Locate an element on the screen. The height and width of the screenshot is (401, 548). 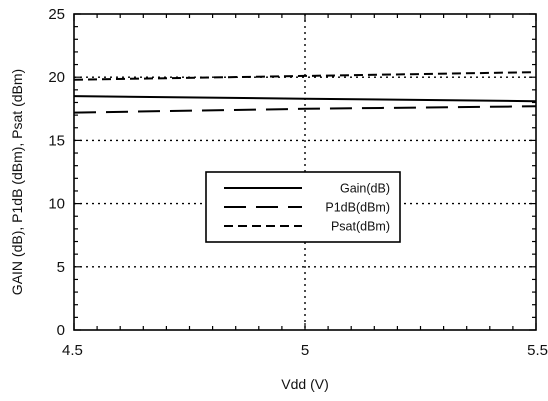
series-lines is located at coordinates (305, 92).